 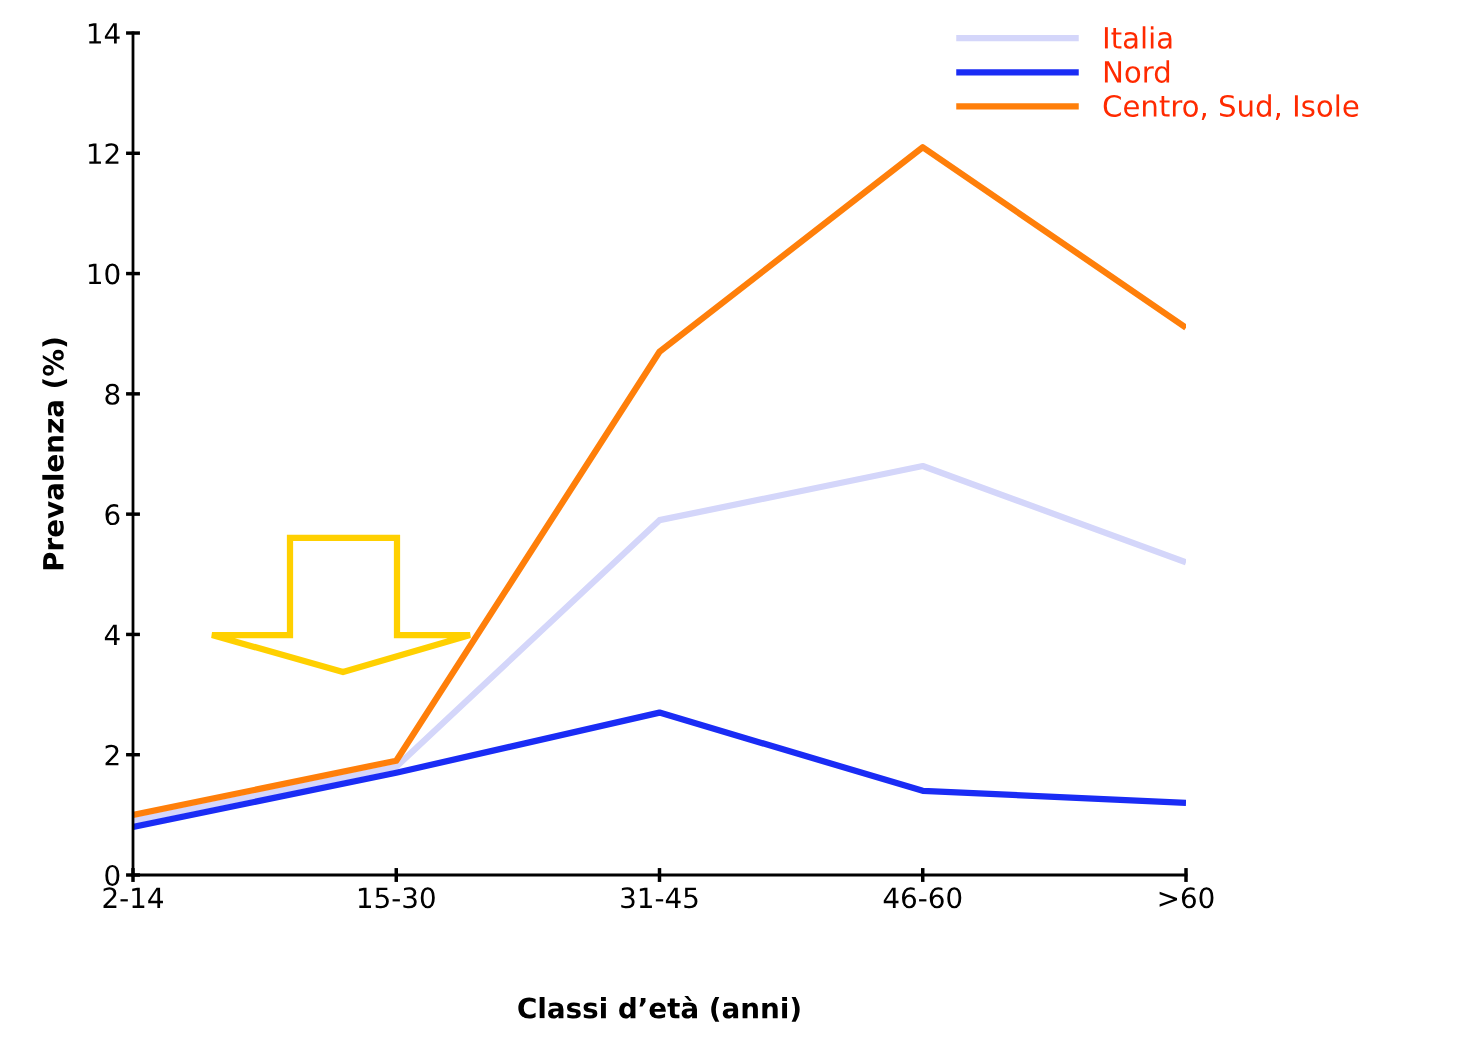 What do you see at coordinates (103, 153) in the screenshot?
I see `y-tick-label: 12` at bounding box center [103, 153].